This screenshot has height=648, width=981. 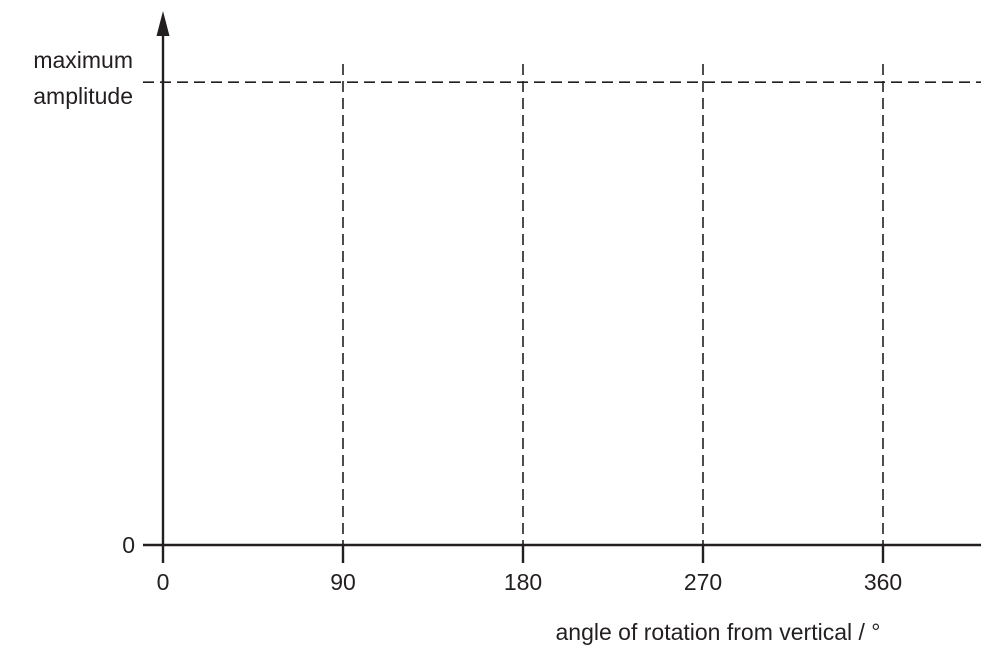 What do you see at coordinates (343, 582) in the screenshot?
I see `x-tick-label-90: 90` at bounding box center [343, 582].